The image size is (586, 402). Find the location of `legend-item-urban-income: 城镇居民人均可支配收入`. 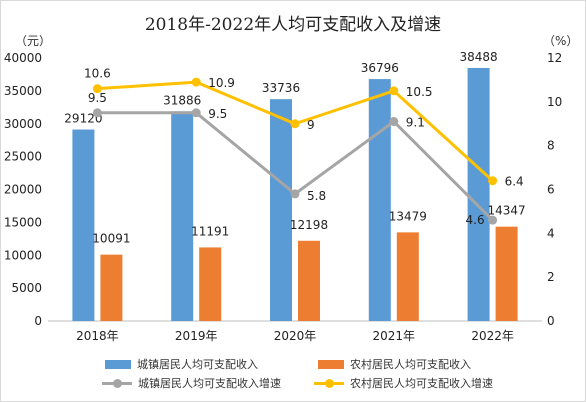

legend-item-urban-income: 城镇居民人均可支配收入 is located at coordinates (181, 364).